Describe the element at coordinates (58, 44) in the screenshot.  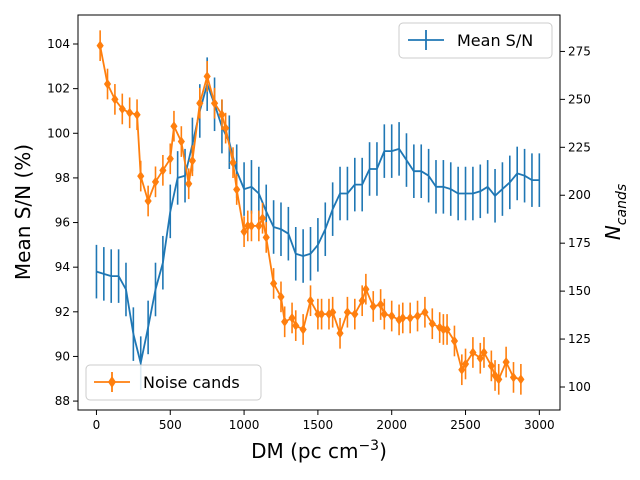
I see `y-tick-label: 104` at that location.